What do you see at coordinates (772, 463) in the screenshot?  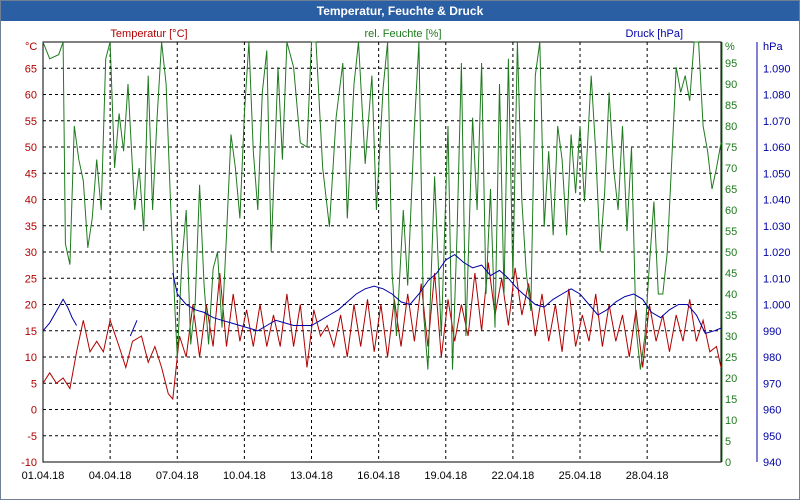 I see `pressure-tick-label: 940` at bounding box center [772, 463].